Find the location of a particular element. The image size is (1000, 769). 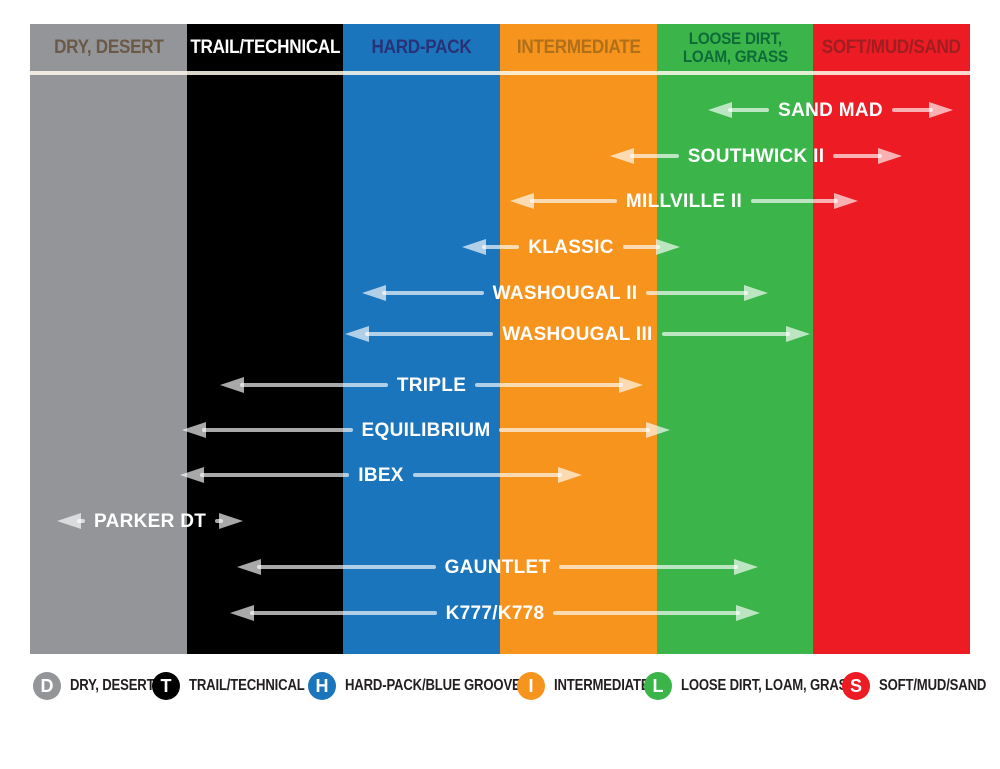

tire-name: K777/K778 is located at coordinates (495, 613).